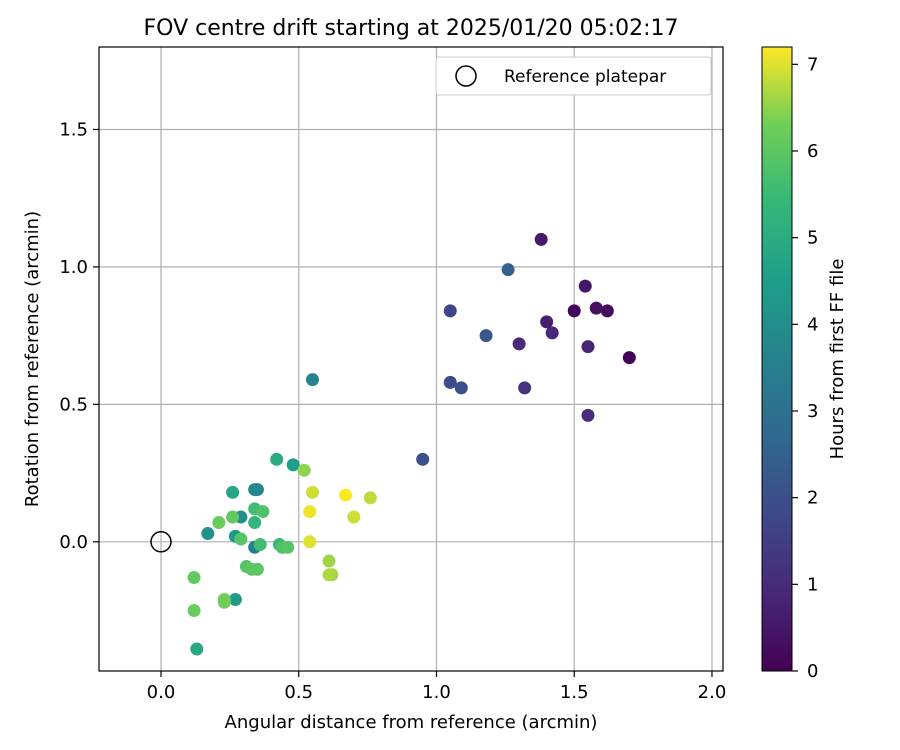  Describe the element at coordinates (73, 267) in the screenshot. I see `y-tick-label: 1.0` at that location.